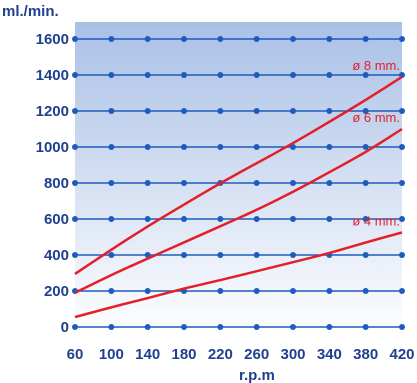  I want to click on y-tick-label: 400, so click(56, 255).